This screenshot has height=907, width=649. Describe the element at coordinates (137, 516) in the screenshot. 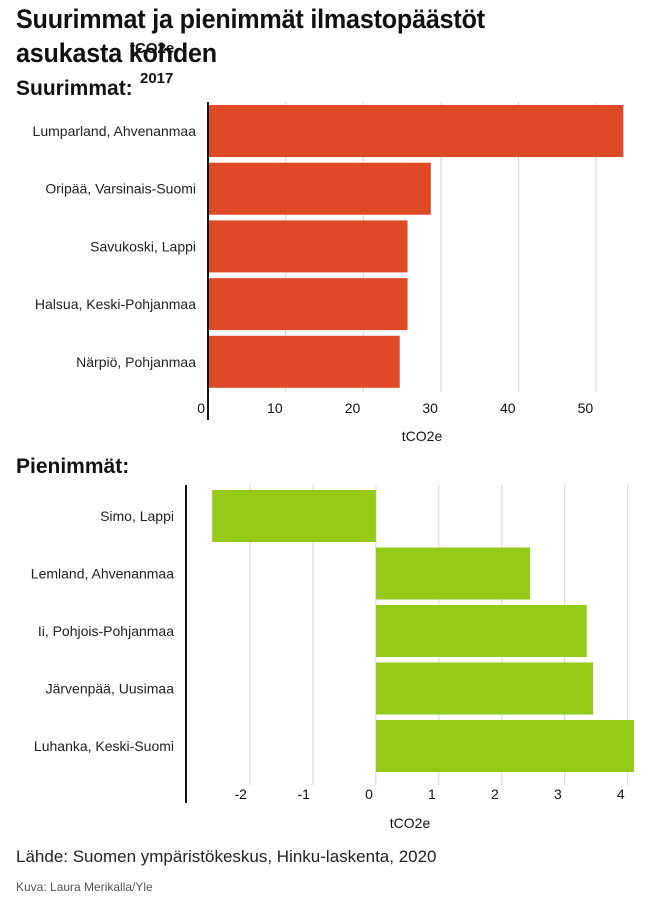

I see `smallest-category-label: Simo, Lappi` at that location.